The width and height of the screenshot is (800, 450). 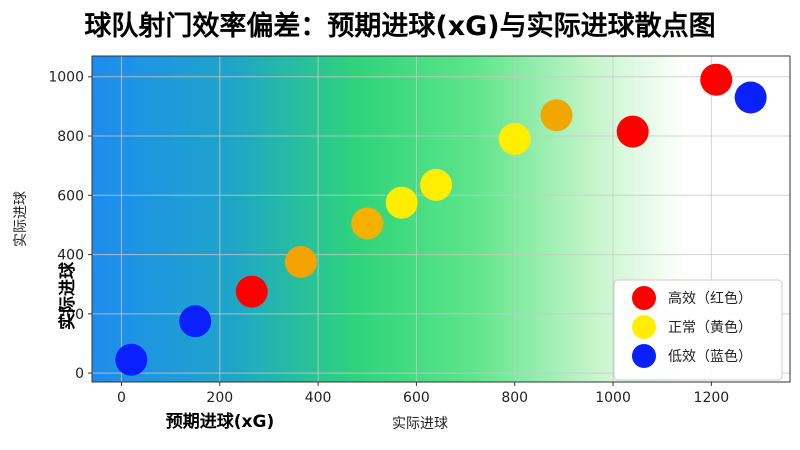 I want to click on y-tick-label: 0, so click(x=79, y=374).